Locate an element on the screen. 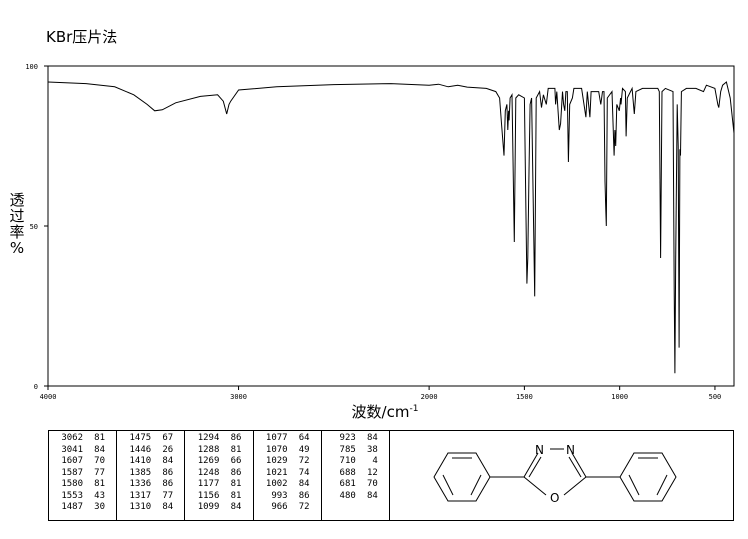 The height and width of the screenshot is (539, 748). peak-row: 710 4 is located at coordinates (355, 462).